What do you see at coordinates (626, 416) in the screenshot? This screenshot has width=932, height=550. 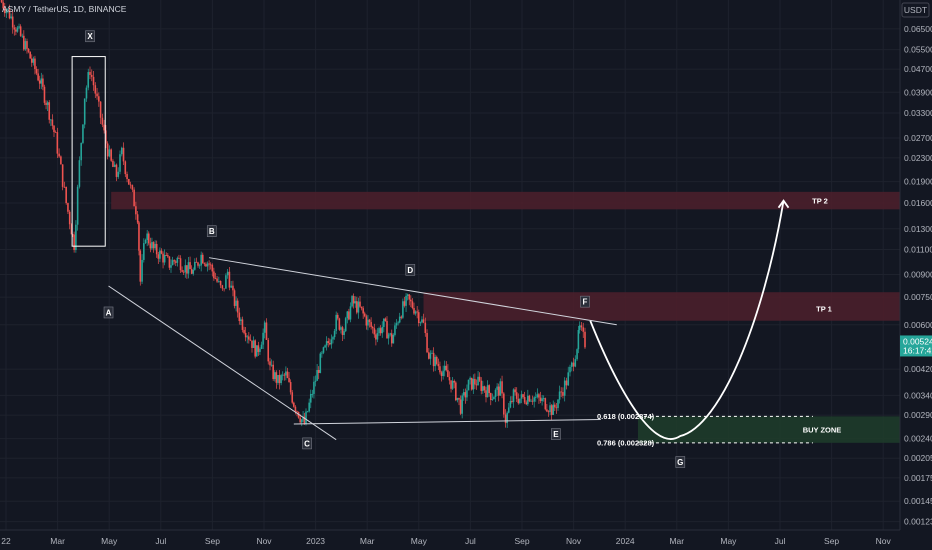 I see `fib-label-0: 0.618 (0.002874)` at bounding box center [626, 416].